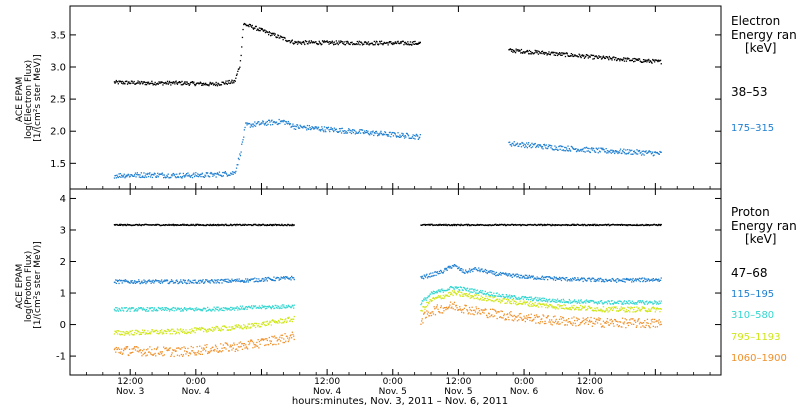 This screenshot has width=800, height=410. I want to click on proton-legend-item: 310–580, so click(752, 315).